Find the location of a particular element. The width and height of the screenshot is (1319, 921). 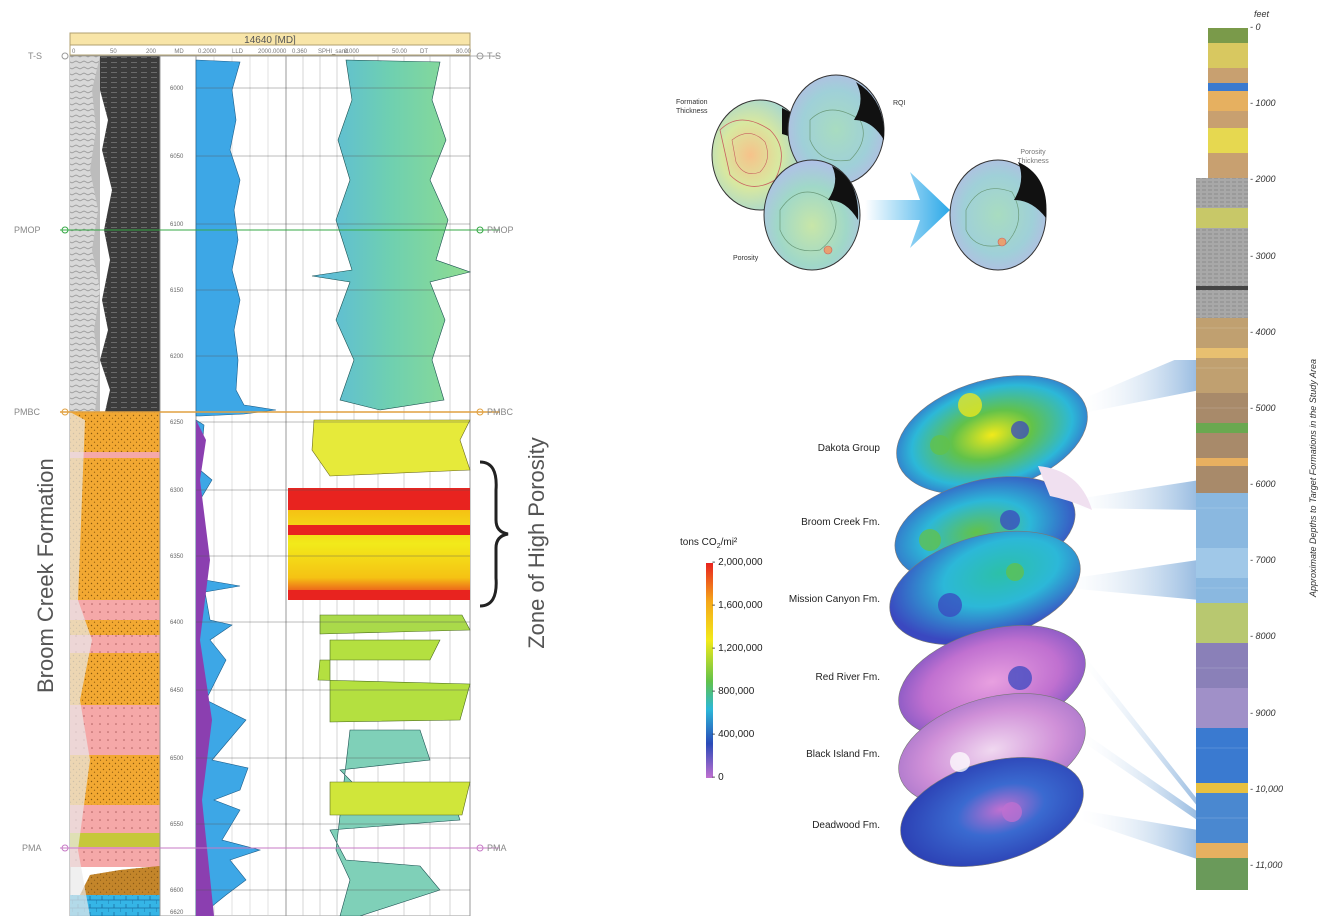

track-header-label: LLD is located at coordinates (238, 52).